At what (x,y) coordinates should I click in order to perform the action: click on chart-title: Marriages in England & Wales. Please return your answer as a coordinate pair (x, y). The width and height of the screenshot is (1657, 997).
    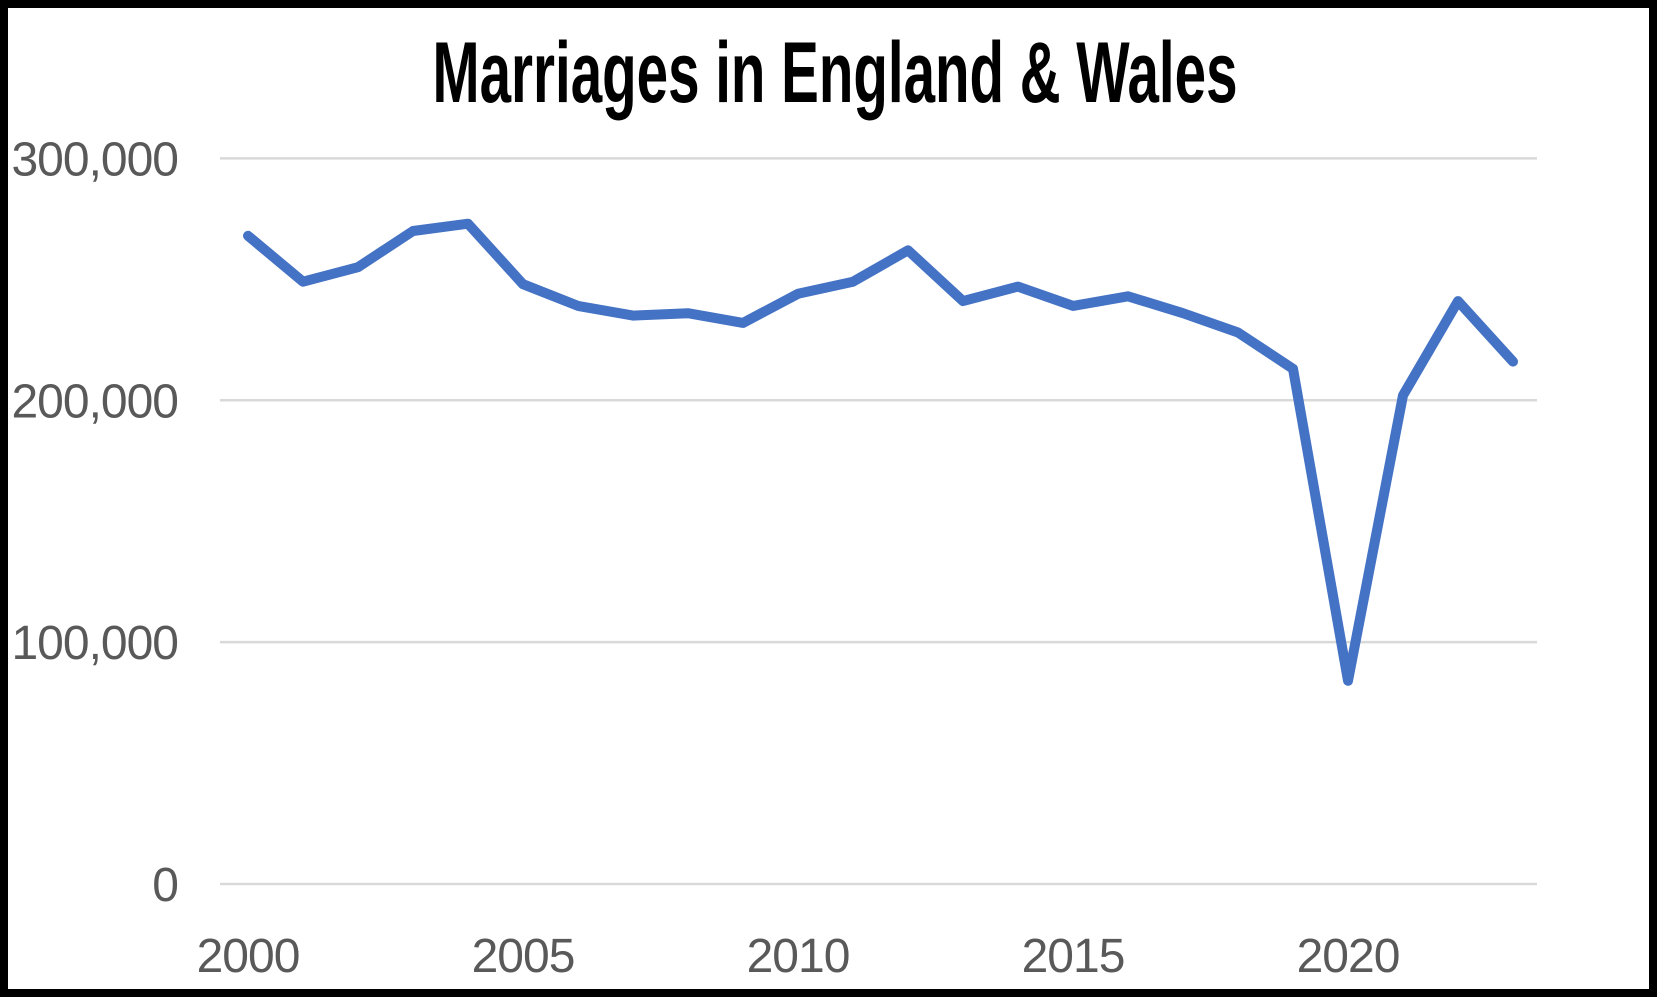
    Looking at the image, I should click on (835, 73).